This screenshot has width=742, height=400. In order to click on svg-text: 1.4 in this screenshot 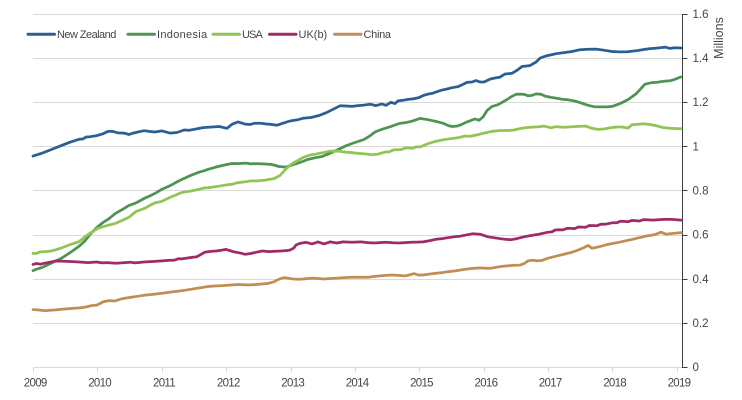, I will do `click(701, 59)`.